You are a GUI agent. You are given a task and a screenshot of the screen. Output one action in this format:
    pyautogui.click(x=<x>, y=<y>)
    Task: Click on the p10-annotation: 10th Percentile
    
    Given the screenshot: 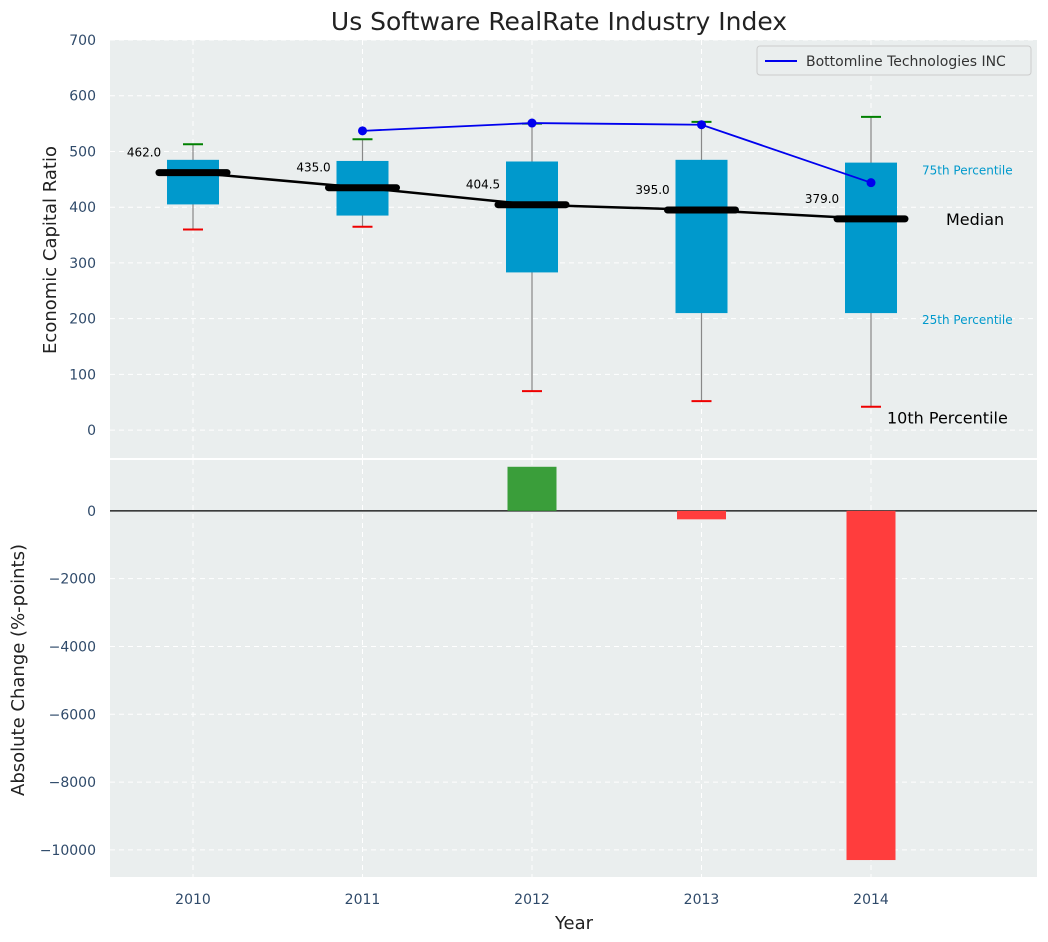 What is the action you would take?
    pyautogui.click(x=947, y=418)
    